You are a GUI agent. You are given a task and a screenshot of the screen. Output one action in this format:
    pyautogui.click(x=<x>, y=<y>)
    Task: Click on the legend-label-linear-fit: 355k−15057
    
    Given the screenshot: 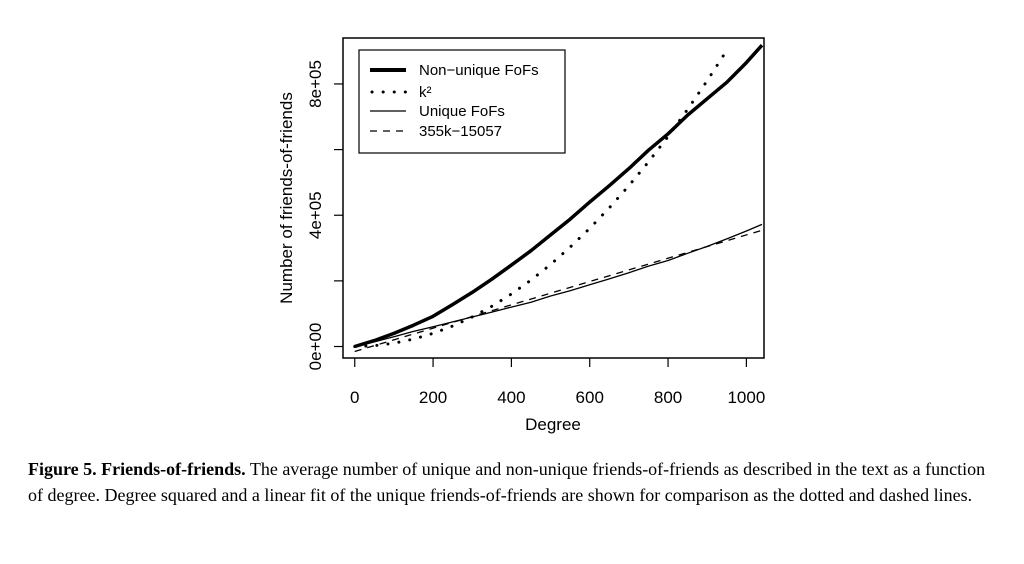 What is the action you would take?
    pyautogui.click(x=460, y=131)
    